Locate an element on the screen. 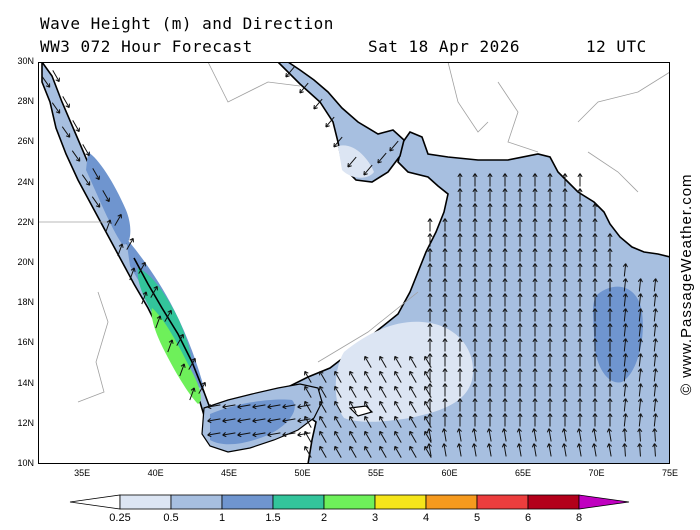 The width and height of the screenshot is (700, 530). longitude-label: 35E is located at coordinates (82, 473).